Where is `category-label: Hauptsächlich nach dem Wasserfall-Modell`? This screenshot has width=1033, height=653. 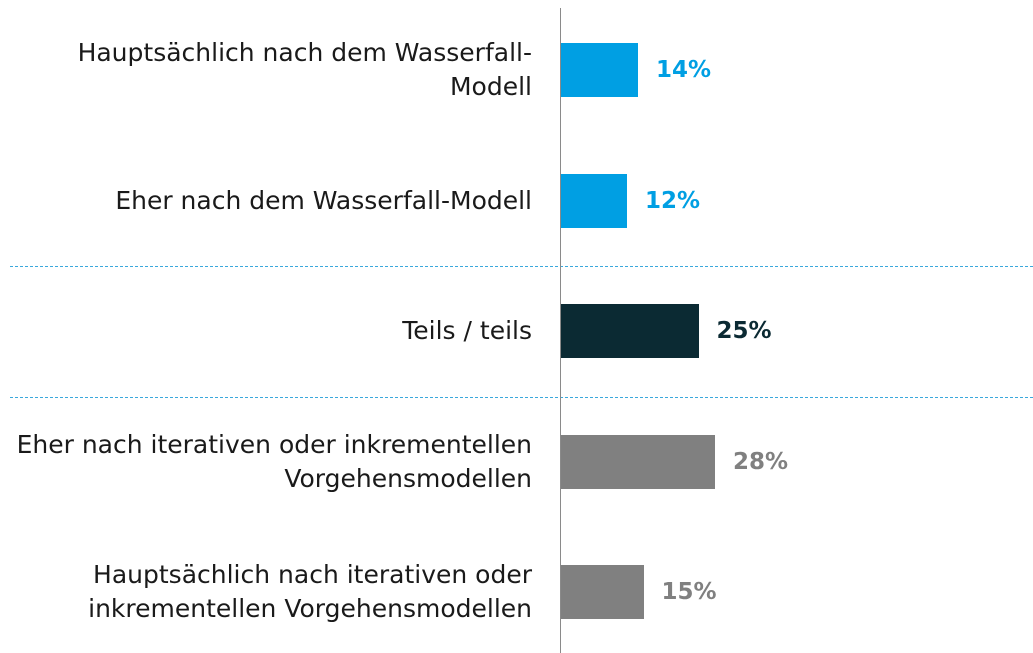
category-label: Hauptsächlich nach dem Wasserfall-Modell is located at coordinates (304, 69).